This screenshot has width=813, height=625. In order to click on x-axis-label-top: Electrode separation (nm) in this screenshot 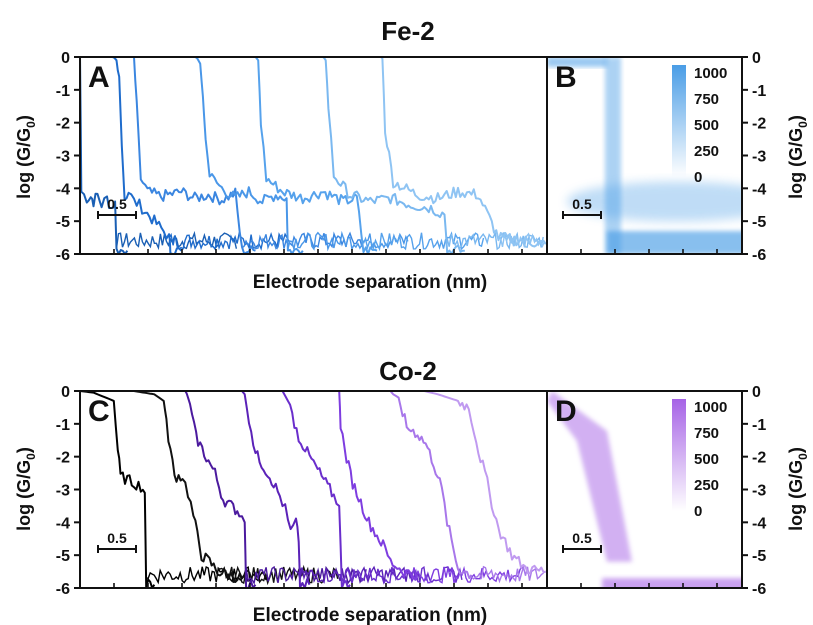, I will do `click(370, 282)`.